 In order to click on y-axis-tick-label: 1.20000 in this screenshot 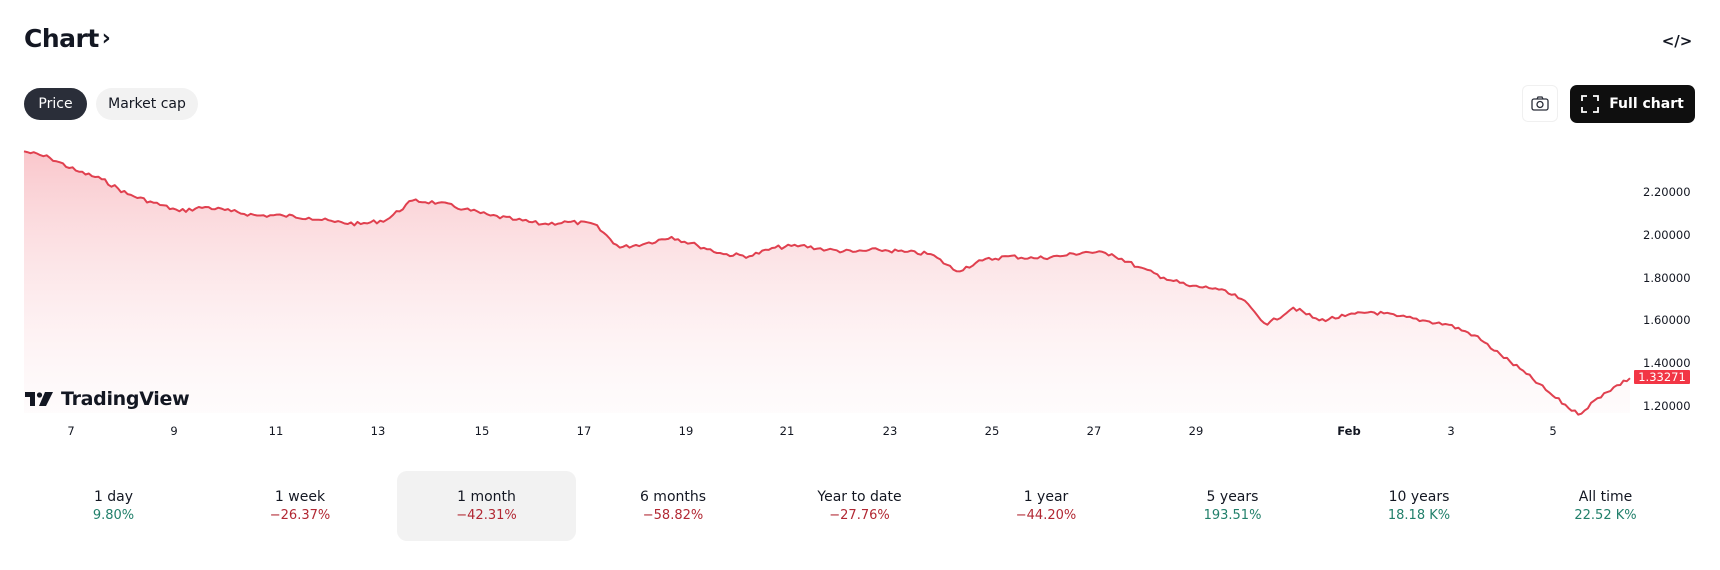, I will do `click(1667, 406)`.